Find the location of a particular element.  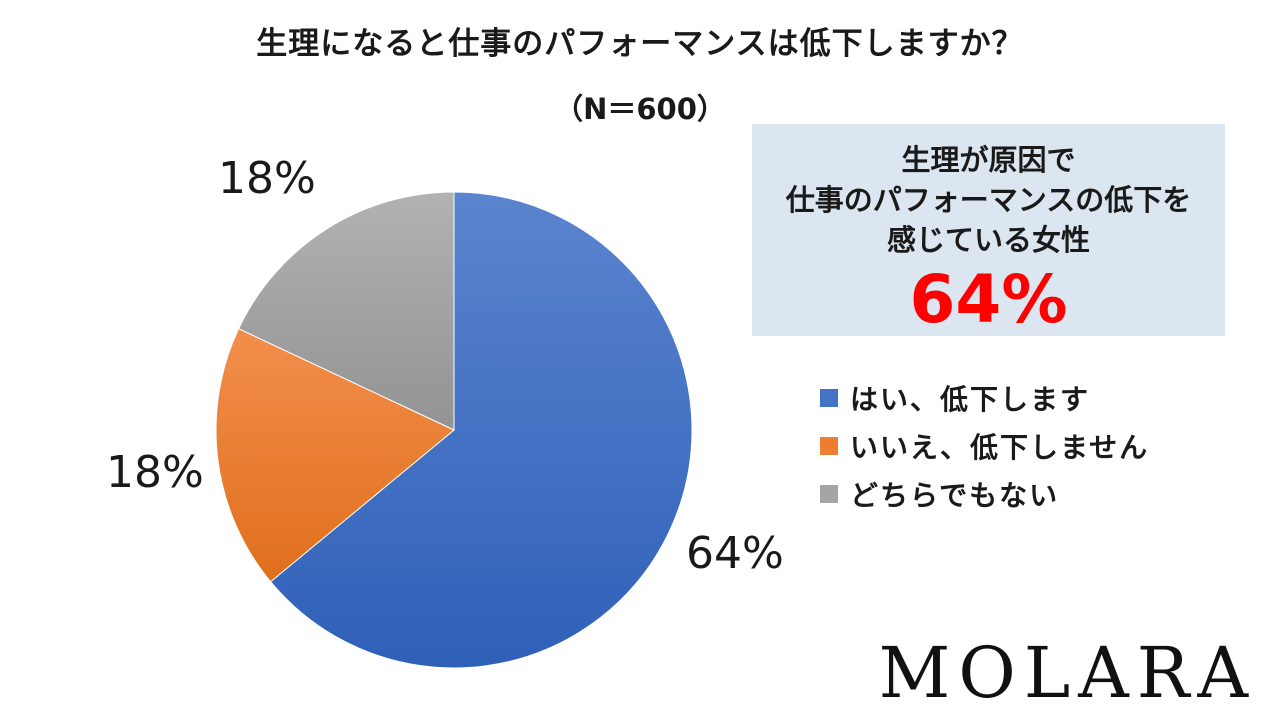

legend-item-yes: はい、低下します is located at coordinates (984, 398).